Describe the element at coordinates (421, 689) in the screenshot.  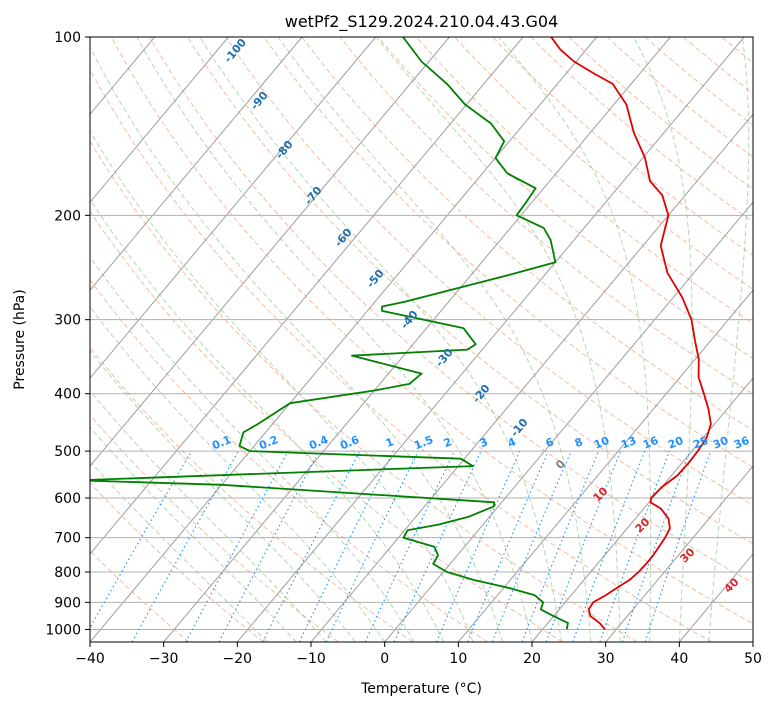
I see `x-axis-title: Temperature (°C)` at that location.